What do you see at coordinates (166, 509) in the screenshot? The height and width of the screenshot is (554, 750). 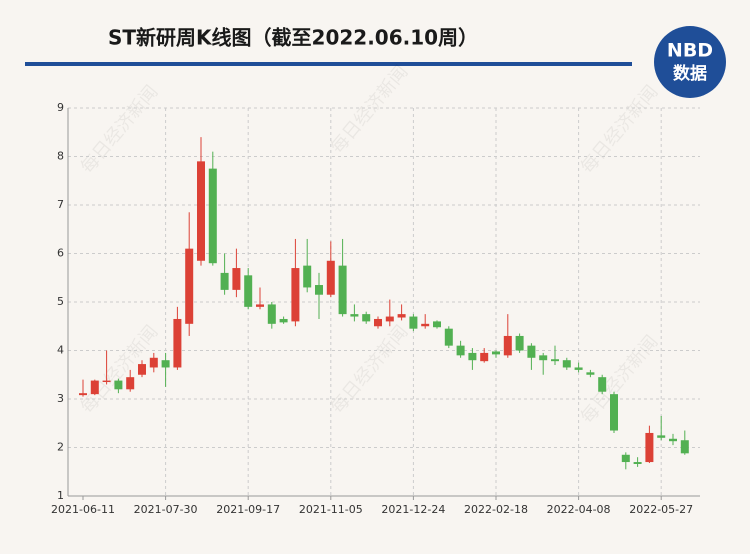 I see `x-tick-label: 2021-07-30` at bounding box center [166, 509].